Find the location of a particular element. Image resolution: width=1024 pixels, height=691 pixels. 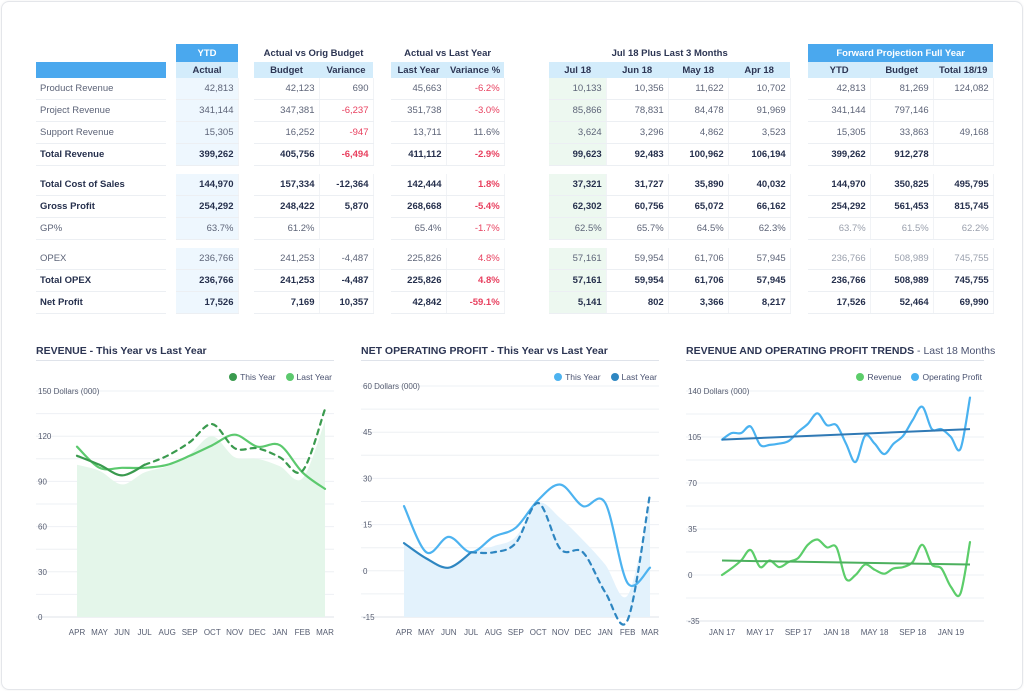

table-cell: 61,706 is located at coordinates (698, 259).